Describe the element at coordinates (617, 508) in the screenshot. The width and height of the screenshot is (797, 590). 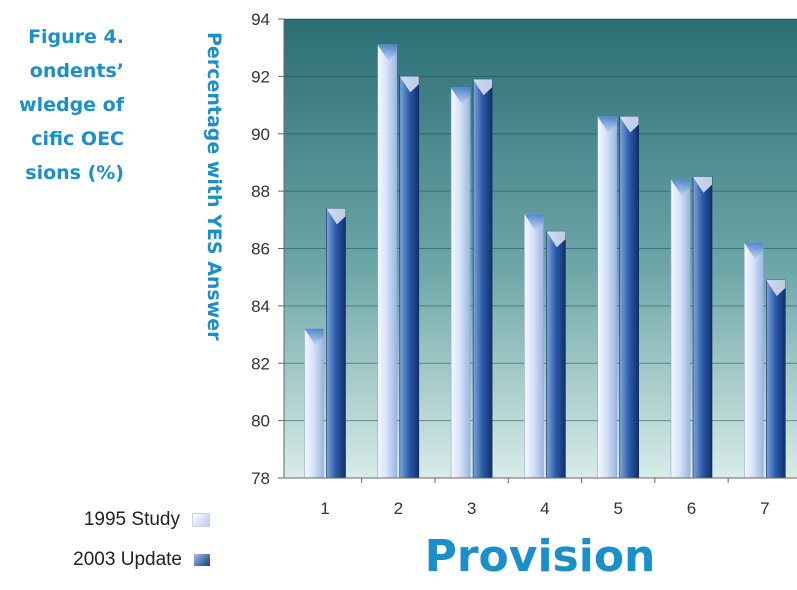
I see `x-tick-label: 5` at that location.